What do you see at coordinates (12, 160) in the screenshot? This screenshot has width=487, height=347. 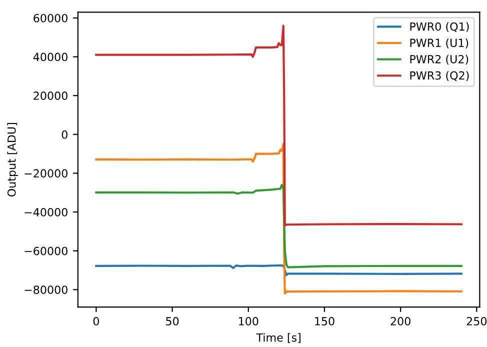 I see `y-axis-title: Output [ADU]` at bounding box center [12, 160].